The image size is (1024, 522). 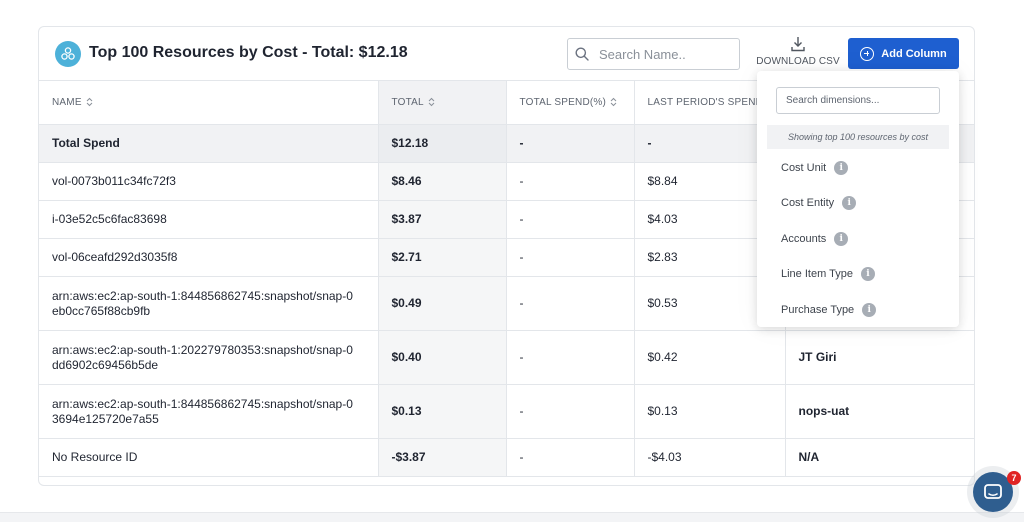 What do you see at coordinates (709, 457) in the screenshot?
I see `cell-last-period-spend: -$4.03` at bounding box center [709, 457].